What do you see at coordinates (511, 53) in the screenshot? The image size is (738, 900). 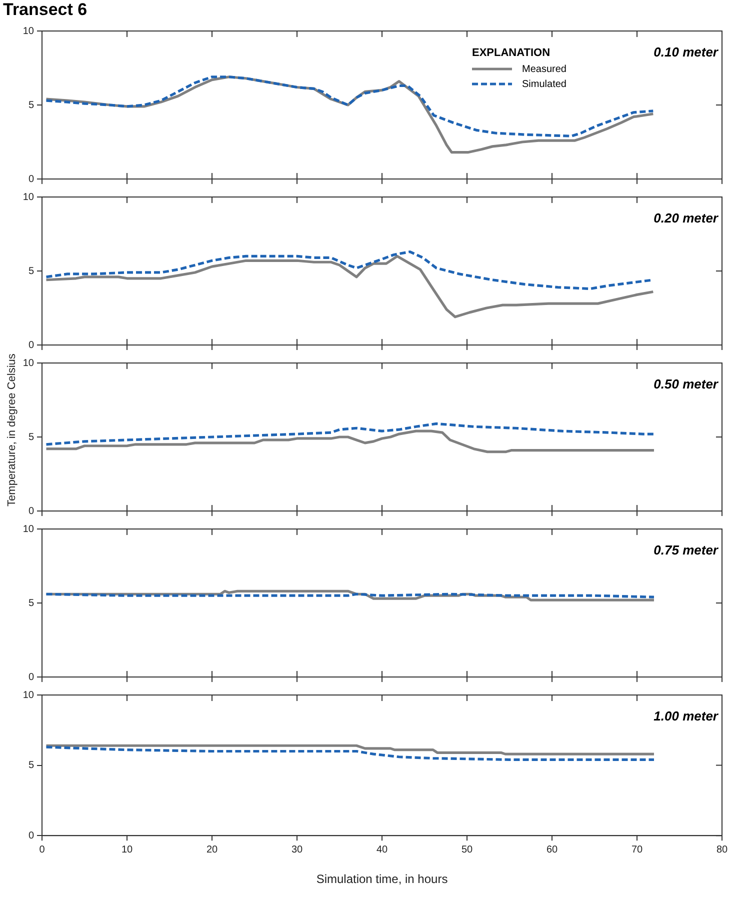 I see `legend-title: EXPLANATION` at bounding box center [511, 53].